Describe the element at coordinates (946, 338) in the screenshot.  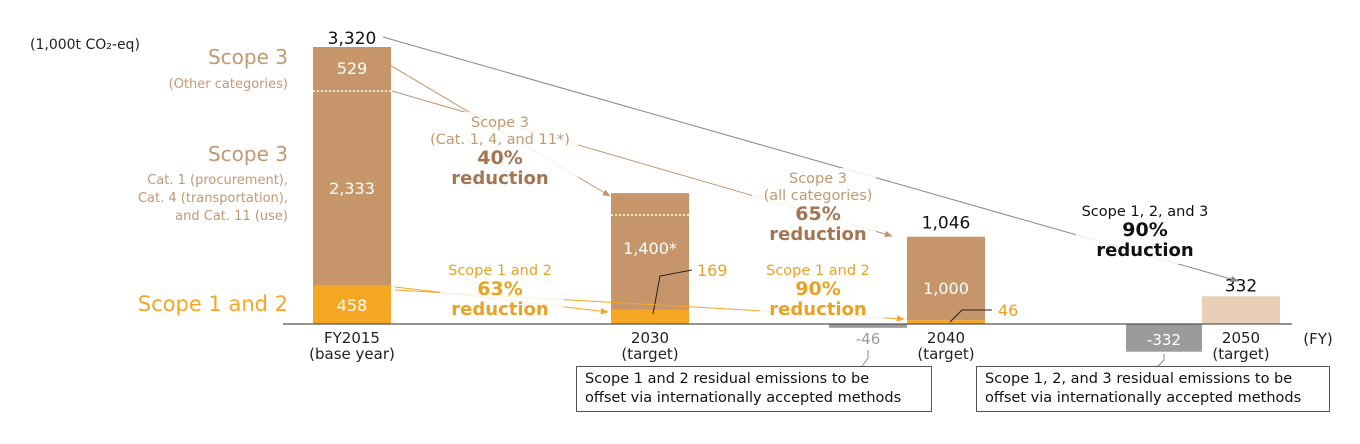
I see `tick-label: 2040` at that location.